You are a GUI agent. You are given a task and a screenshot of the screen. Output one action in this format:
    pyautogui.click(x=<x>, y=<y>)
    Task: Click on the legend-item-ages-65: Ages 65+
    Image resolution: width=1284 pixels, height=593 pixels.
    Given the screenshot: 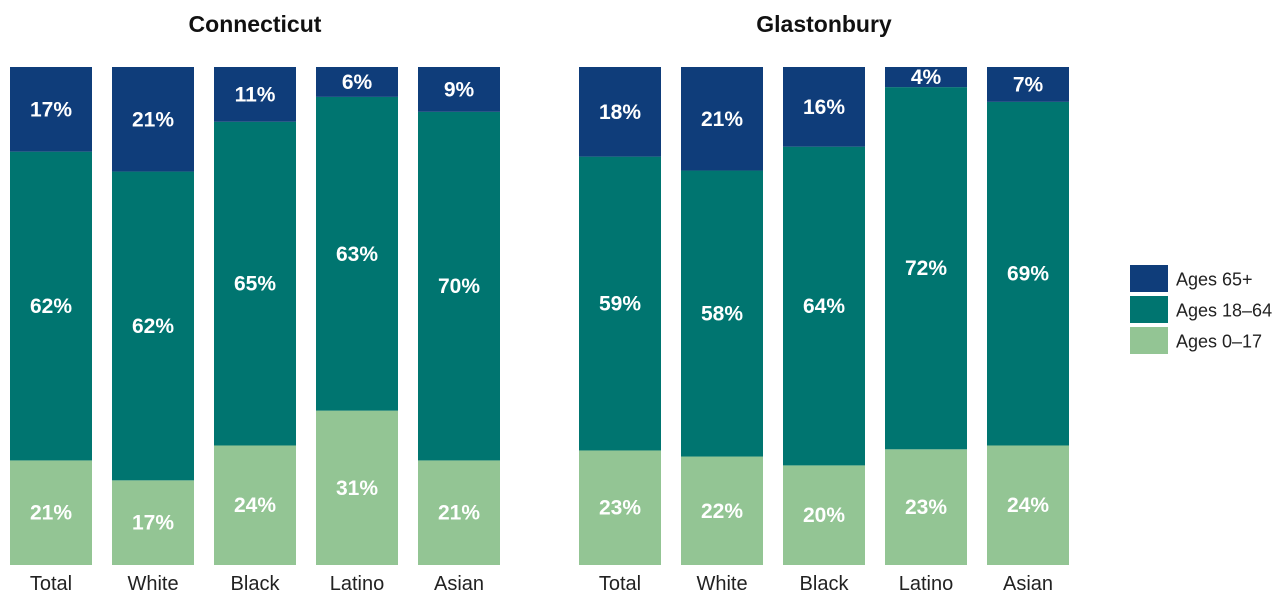 What is the action you would take?
    pyautogui.click(x=1191, y=278)
    